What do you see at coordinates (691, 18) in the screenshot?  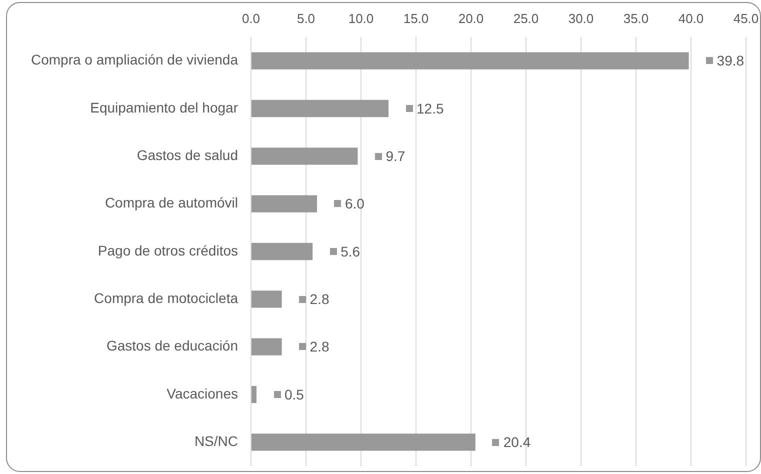 I see `x-tick-label: 40.0` at bounding box center [691, 18].